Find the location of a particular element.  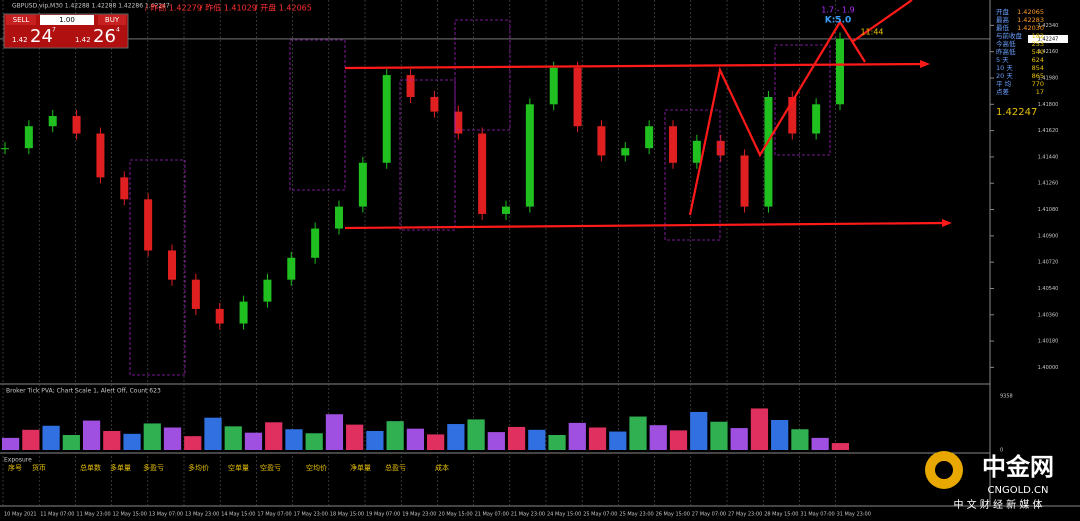

info-value: 1.42030 is located at coordinates (1030, 28).